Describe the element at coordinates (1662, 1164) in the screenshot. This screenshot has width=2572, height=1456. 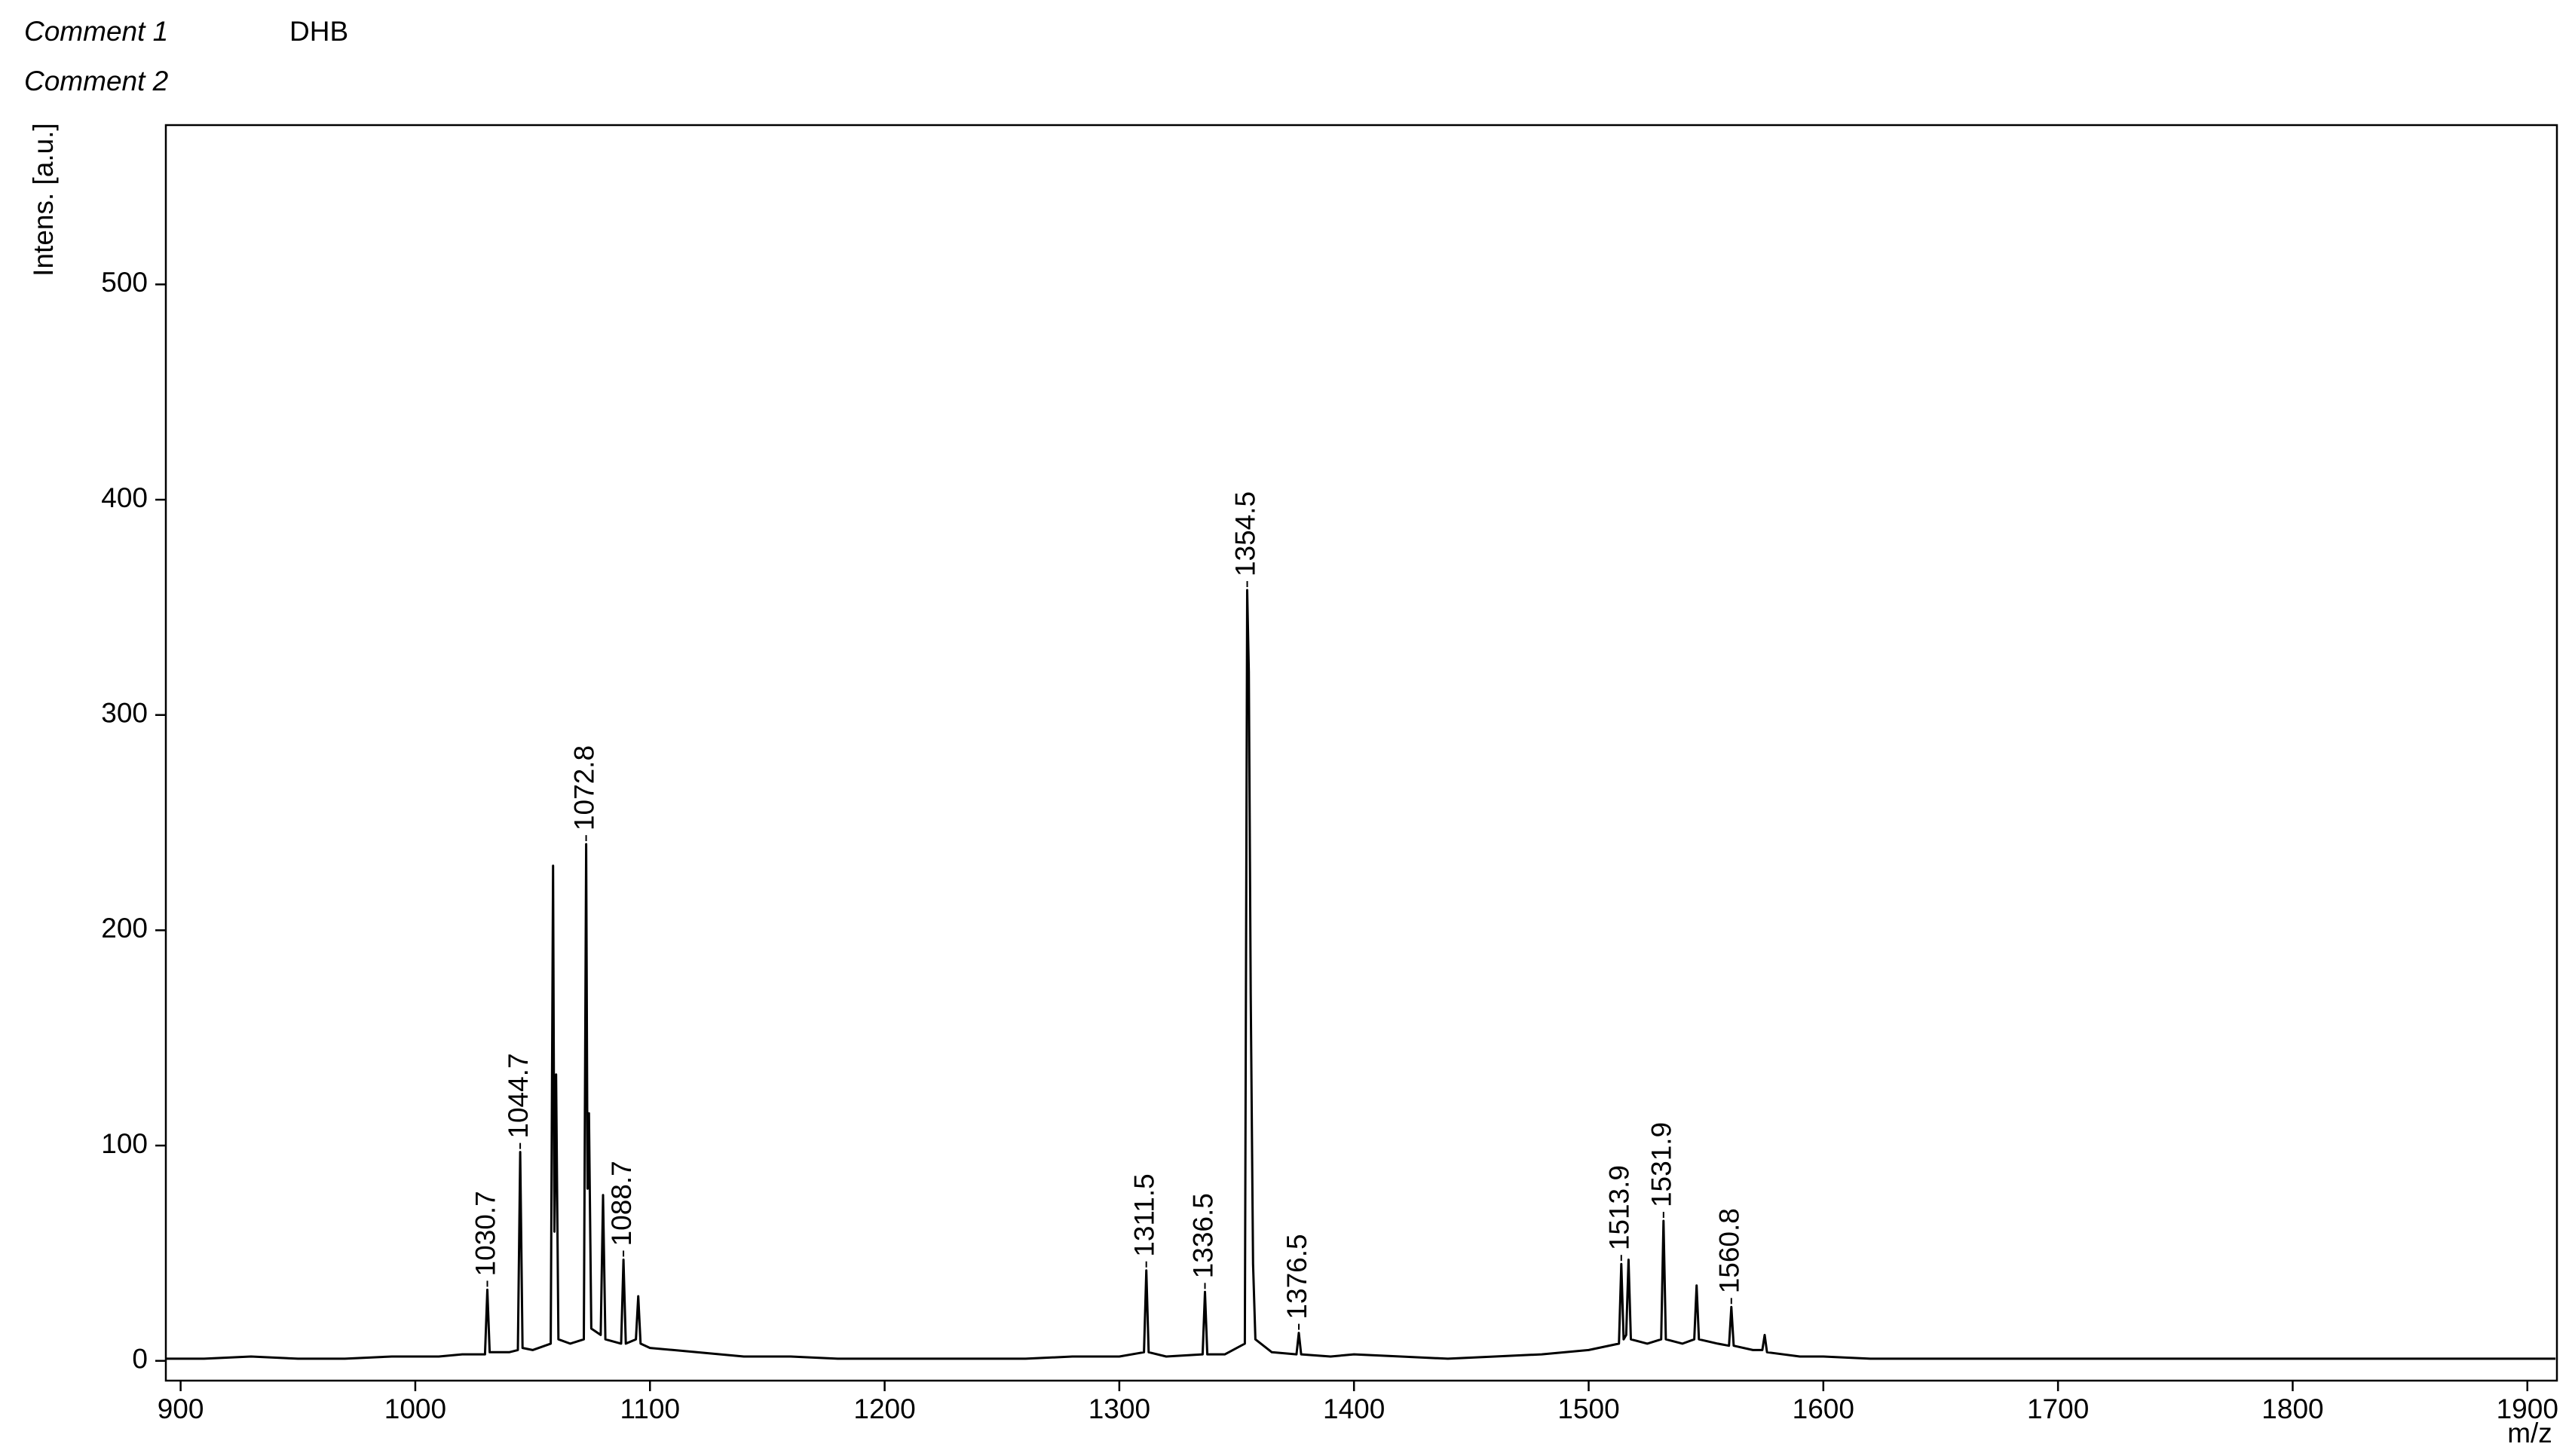
I see `peak-label: 1531.9` at that location.